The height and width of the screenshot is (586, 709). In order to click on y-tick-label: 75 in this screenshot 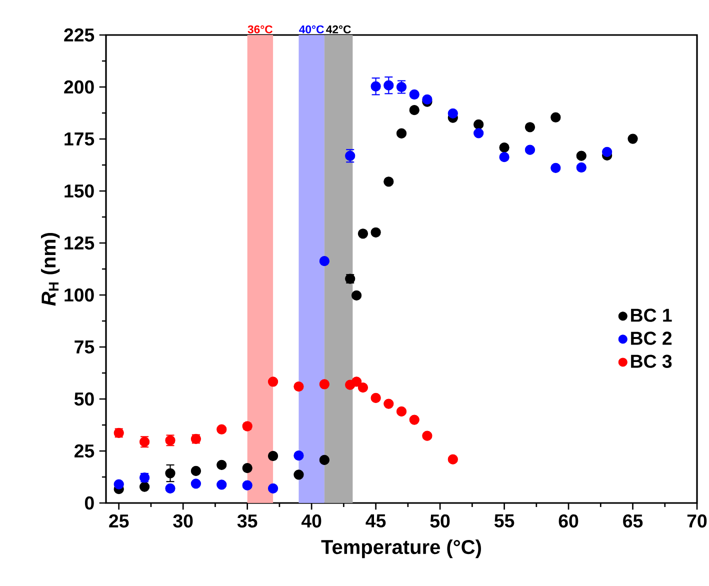, I will do `click(84, 347)`.